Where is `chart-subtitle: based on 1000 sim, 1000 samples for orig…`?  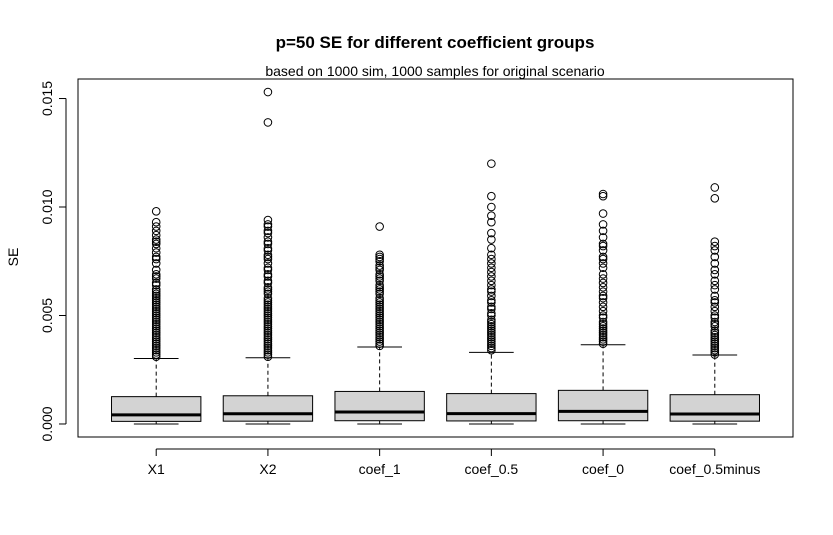
chart-subtitle: based on 1000 sim, 1000 samples for orig… is located at coordinates (435, 71).